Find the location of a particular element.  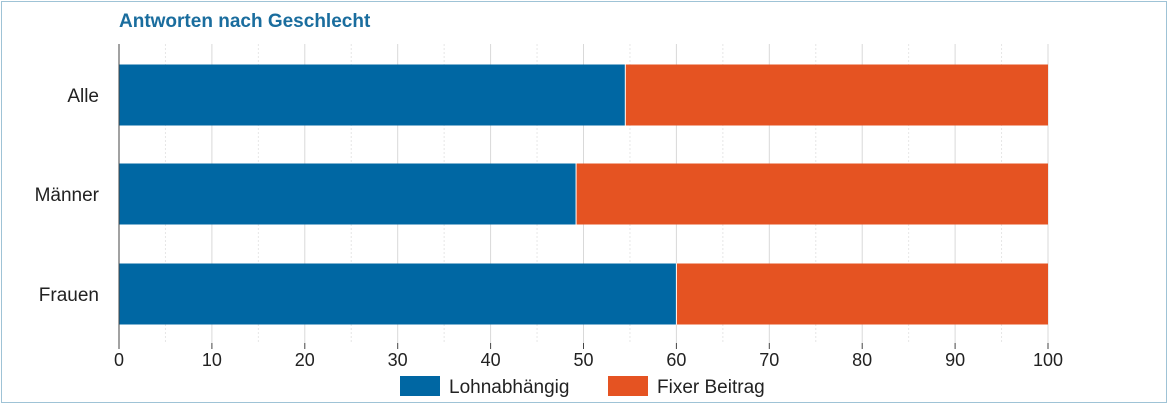

category-label: Frauen is located at coordinates (69, 295).